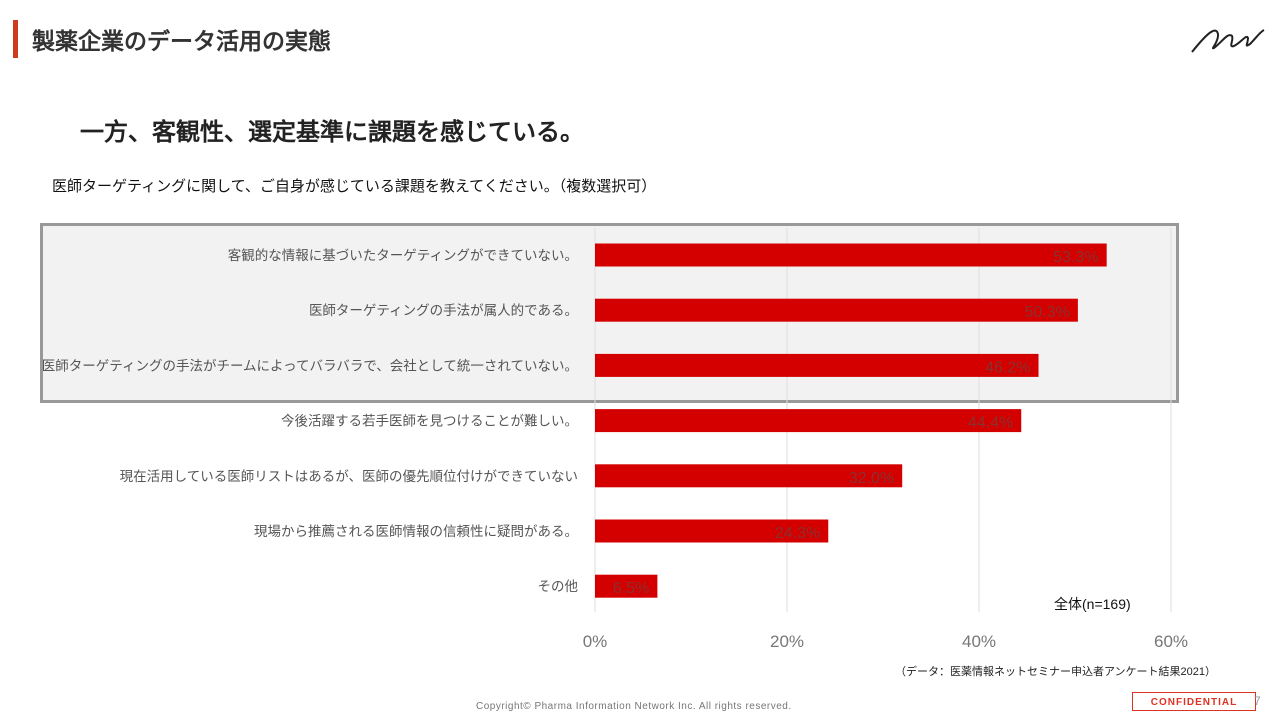 The height and width of the screenshot is (721, 1281). I want to click on category-label: その他, so click(558, 586).